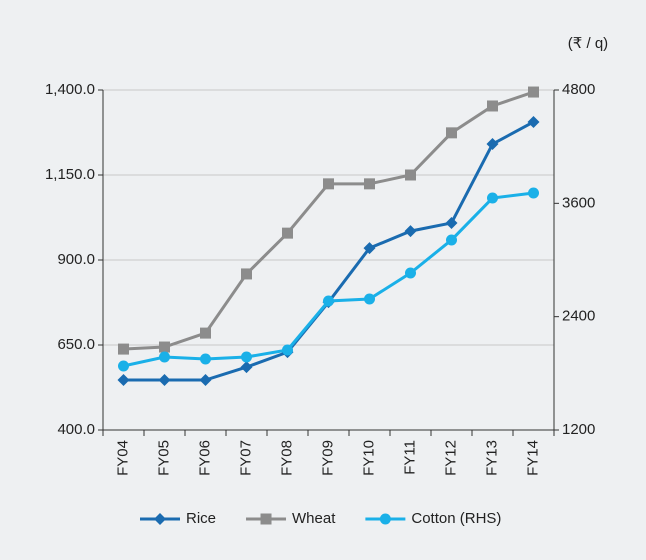 The image size is (646, 560). Describe the element at coordinates (70, 89) in the screenshot. I see `y-tick-label: 1,400.0` at that location.